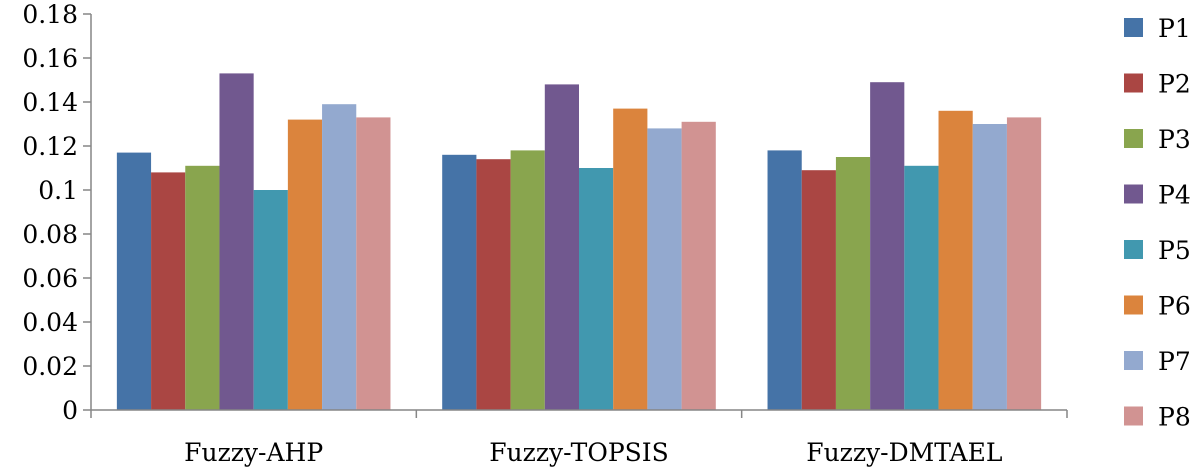  Describe the element at coordinates (134, 281) in the screenshot. I see `bar-p1-fuzzy-ahp` at that location.